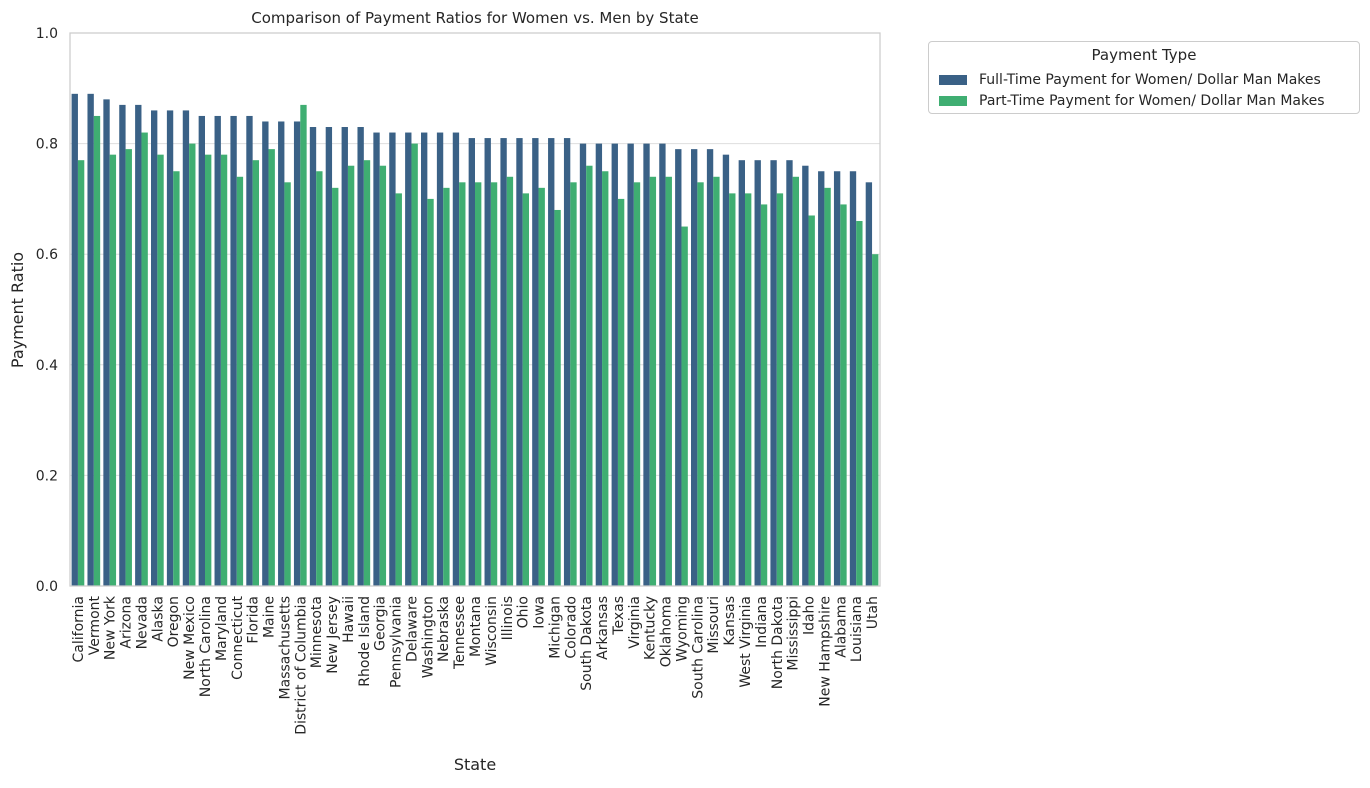  Describe the element at coordinates (857, 629) in the screenshot. I see `x-tick-label: Louisiana` at that location.